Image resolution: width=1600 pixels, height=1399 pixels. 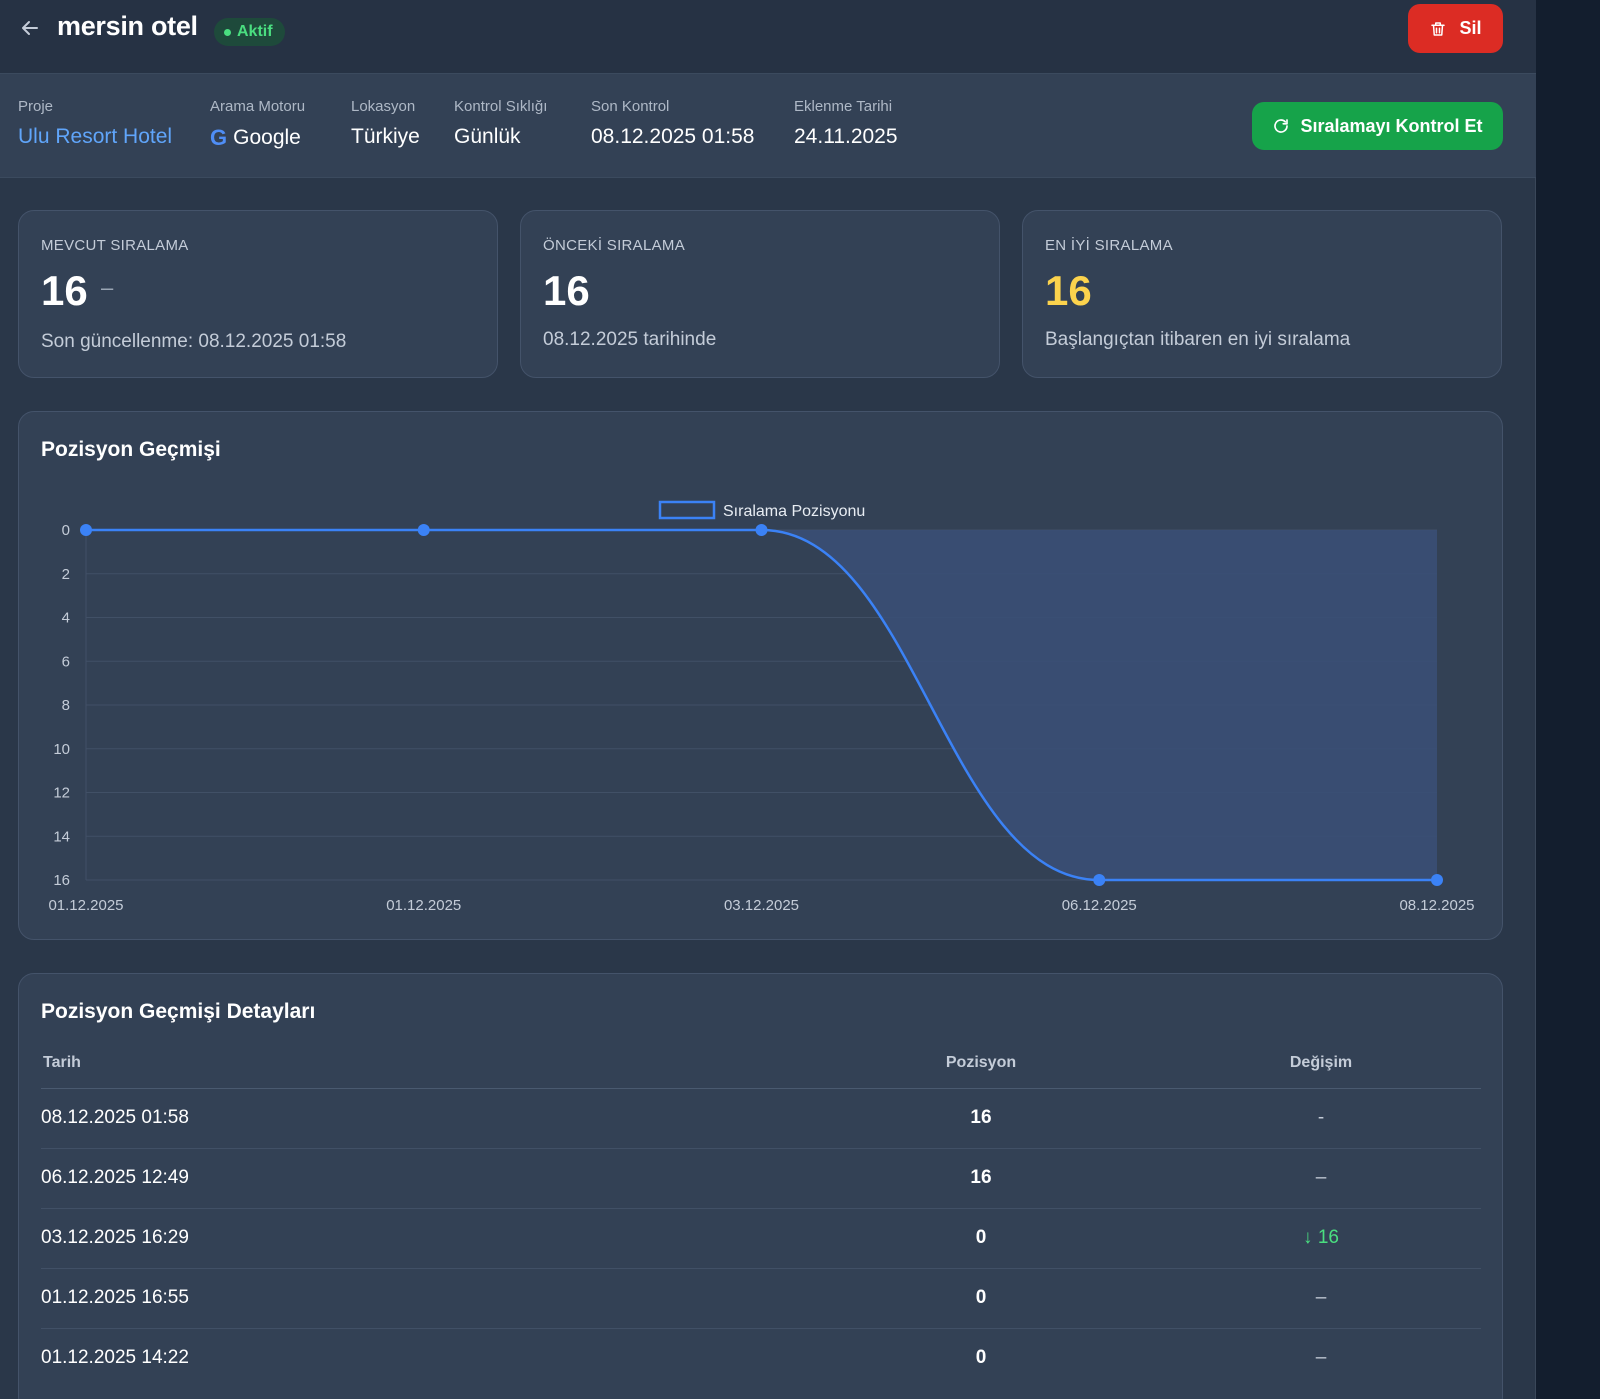 I want to click on page-title: mersin otel, so click(x=127, y=26).